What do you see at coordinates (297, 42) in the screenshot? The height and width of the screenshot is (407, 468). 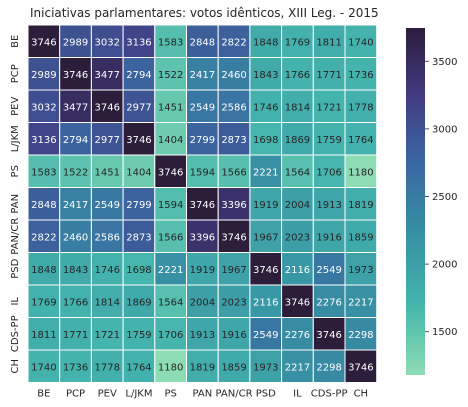 I see `cell-value-label: 1769` at bounding box center [297, 42].